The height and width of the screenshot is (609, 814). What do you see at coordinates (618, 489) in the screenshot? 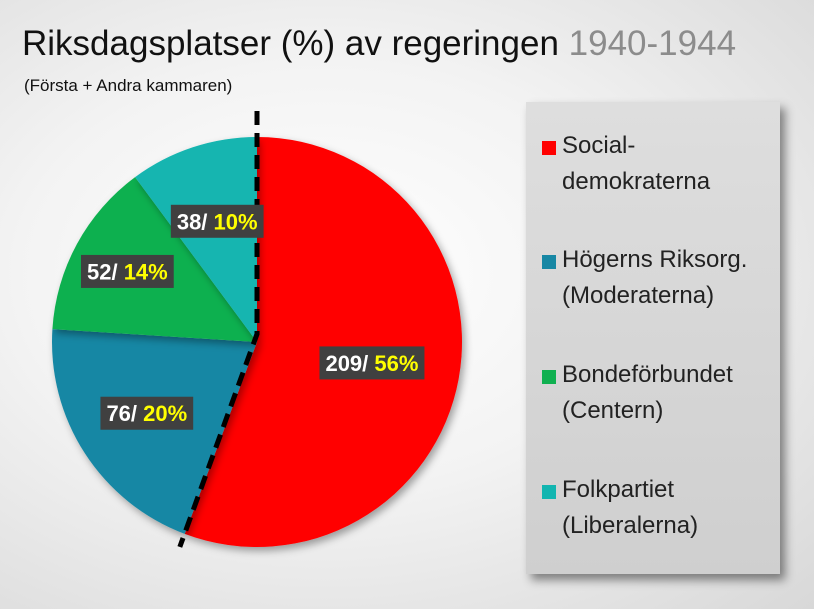
I see `legend-label-line-0: Folkpartiet` at bounding box center [618, 489].